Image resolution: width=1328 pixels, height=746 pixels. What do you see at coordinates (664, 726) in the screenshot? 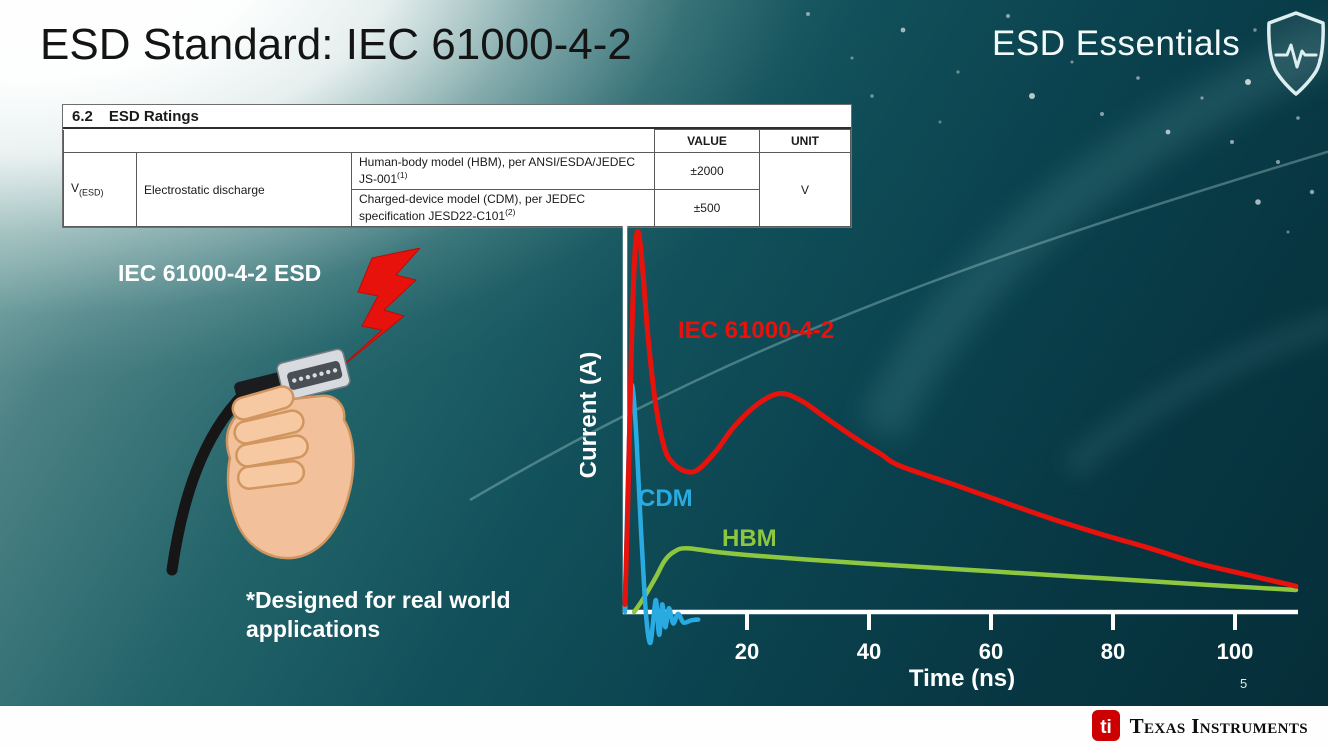
I see `footer-bar: ti Texas Instruments` at bounding box center [664, 726].